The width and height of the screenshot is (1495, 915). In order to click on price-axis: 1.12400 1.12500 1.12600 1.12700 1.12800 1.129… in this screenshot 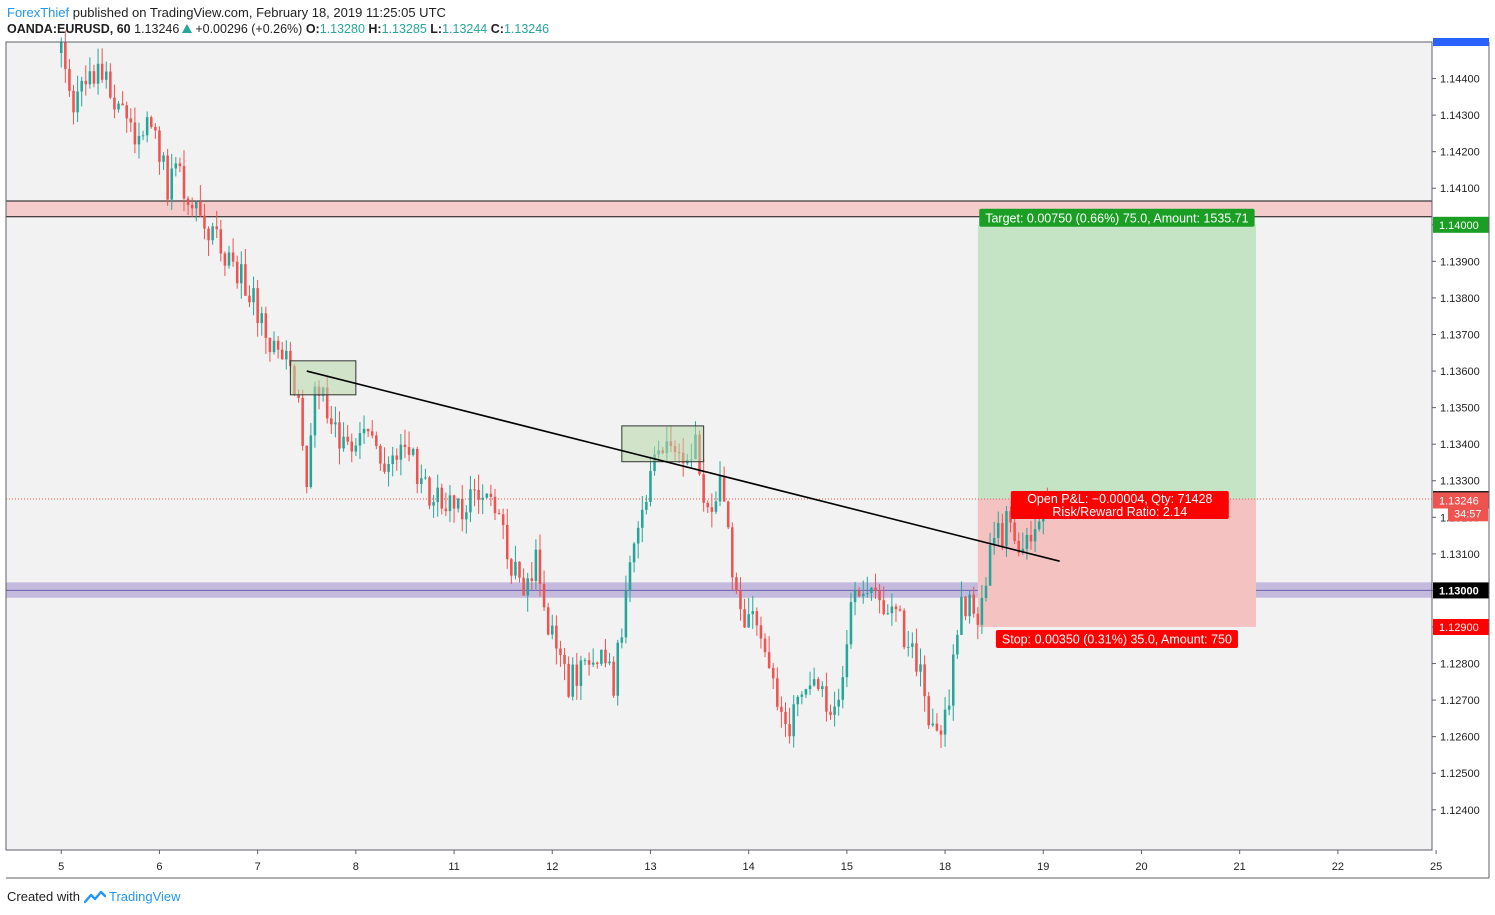, I will do `click(1461, 458)`.